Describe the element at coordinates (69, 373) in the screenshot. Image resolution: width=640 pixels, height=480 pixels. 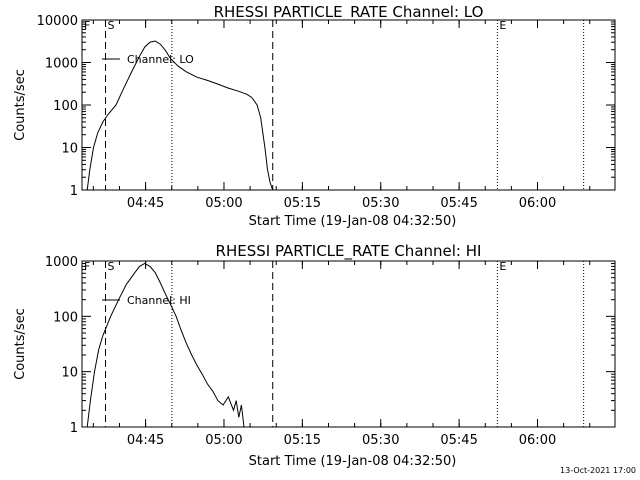
I see `hi-y-tick-label: 10` at that location.